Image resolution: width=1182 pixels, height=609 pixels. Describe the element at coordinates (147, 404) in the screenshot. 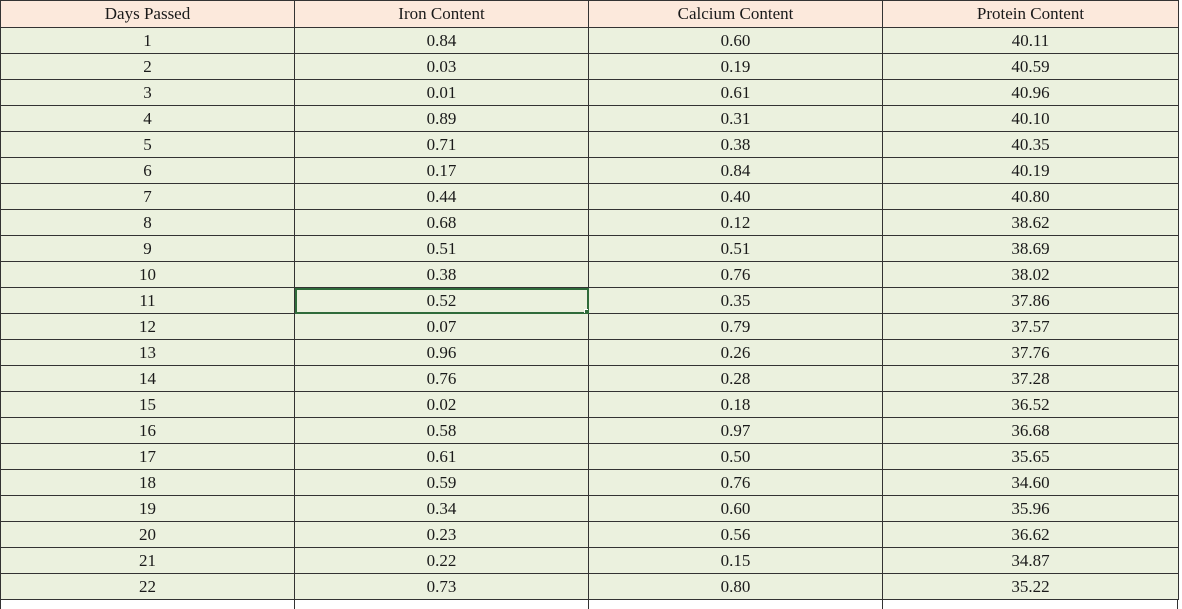

I see `cell-days-passed: 15` at that location.